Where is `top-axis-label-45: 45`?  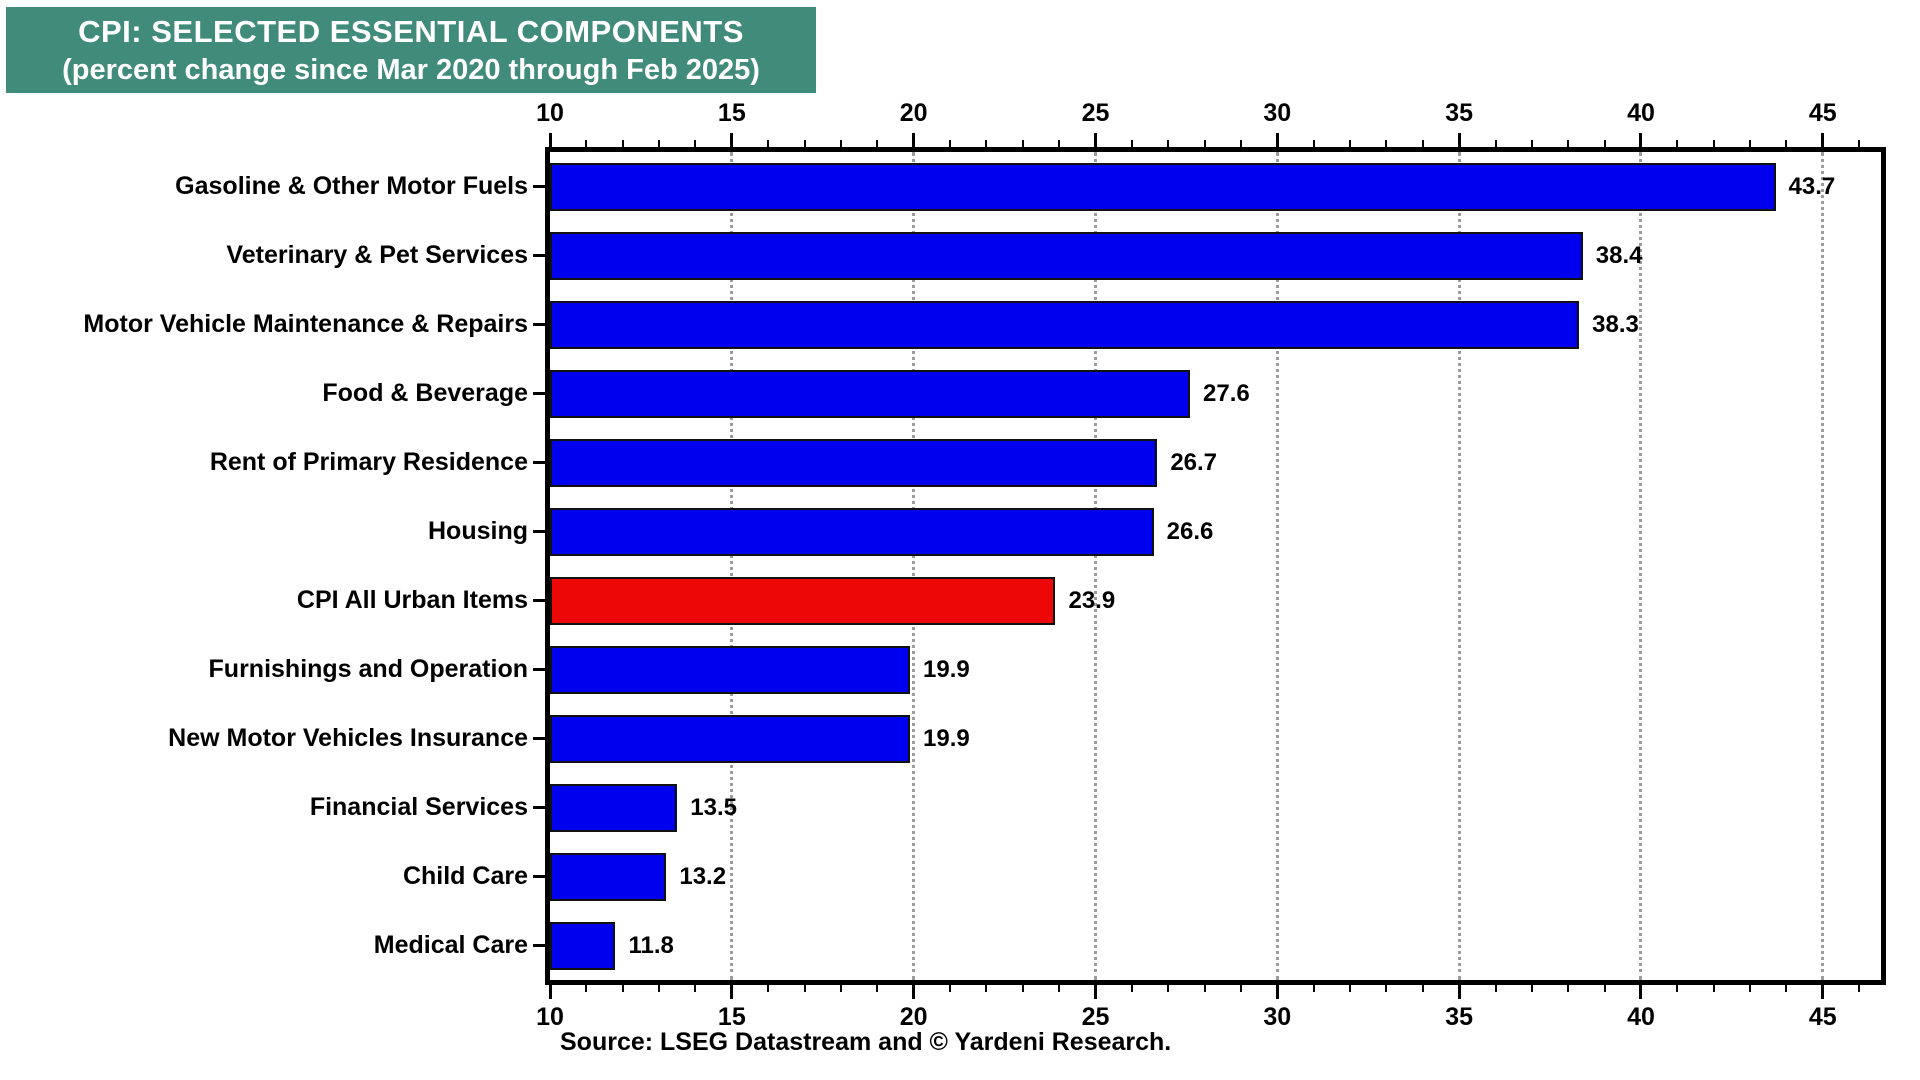 top-axis-label-45: 45 is located at coordinates (1822, 113).